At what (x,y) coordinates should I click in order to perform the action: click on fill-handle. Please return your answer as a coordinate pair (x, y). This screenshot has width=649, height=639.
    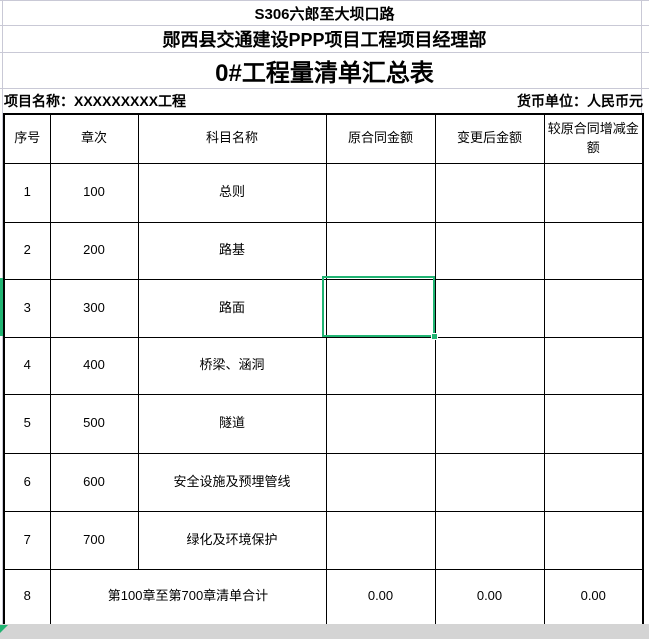
    Looking at the image, I should click on (434, 336).